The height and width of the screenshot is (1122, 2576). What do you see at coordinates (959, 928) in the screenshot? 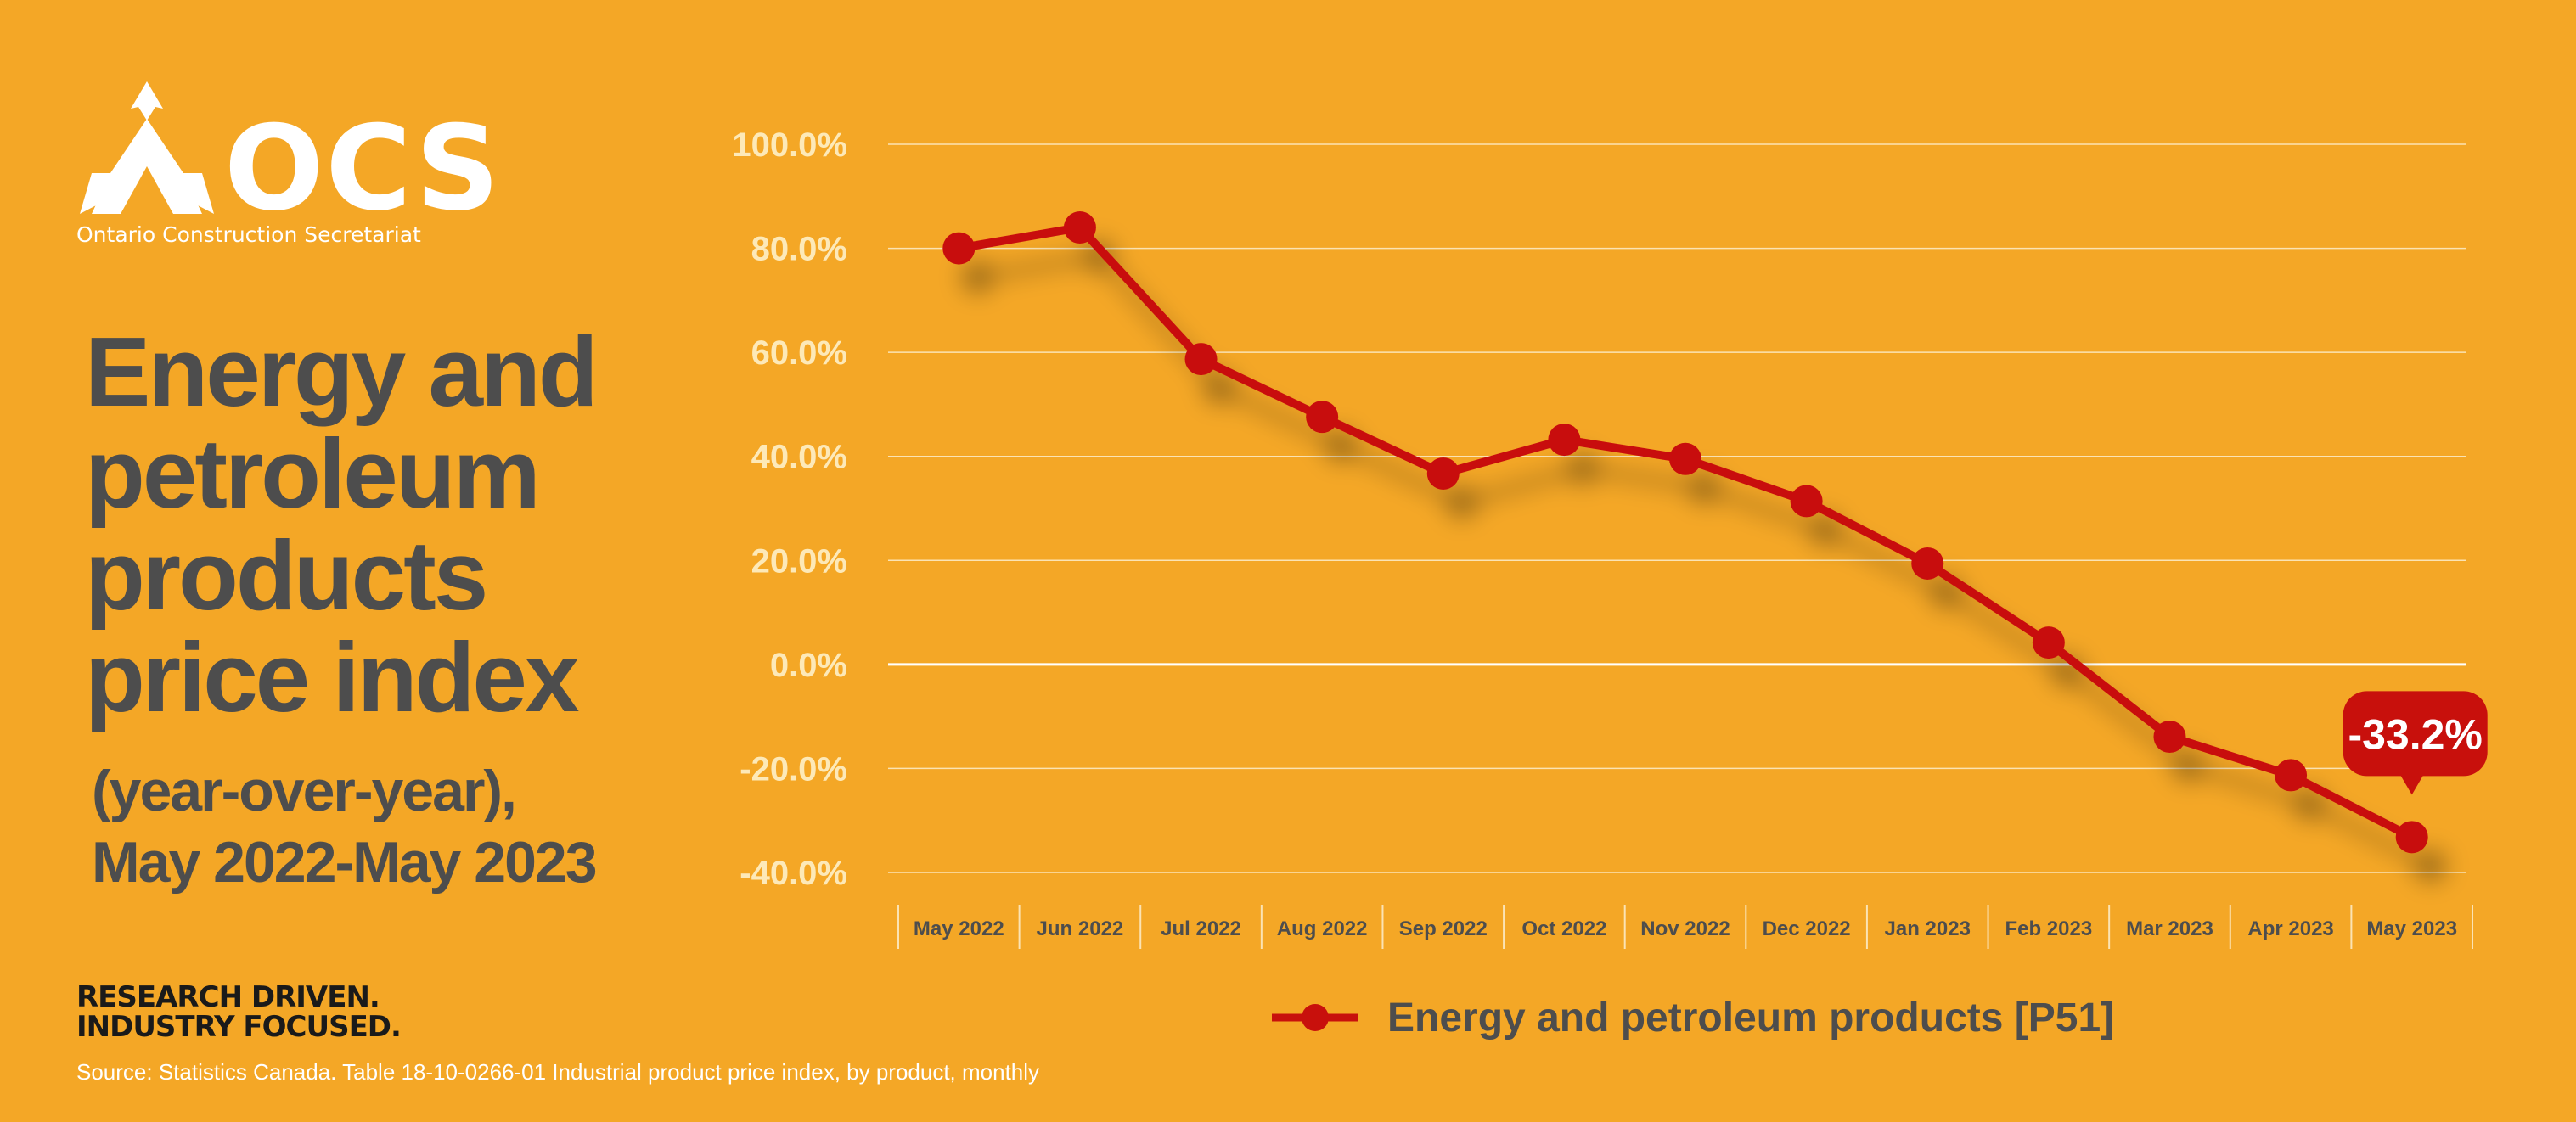
I see `x-tick-label: May 2022` at bounding box center [959, 928].